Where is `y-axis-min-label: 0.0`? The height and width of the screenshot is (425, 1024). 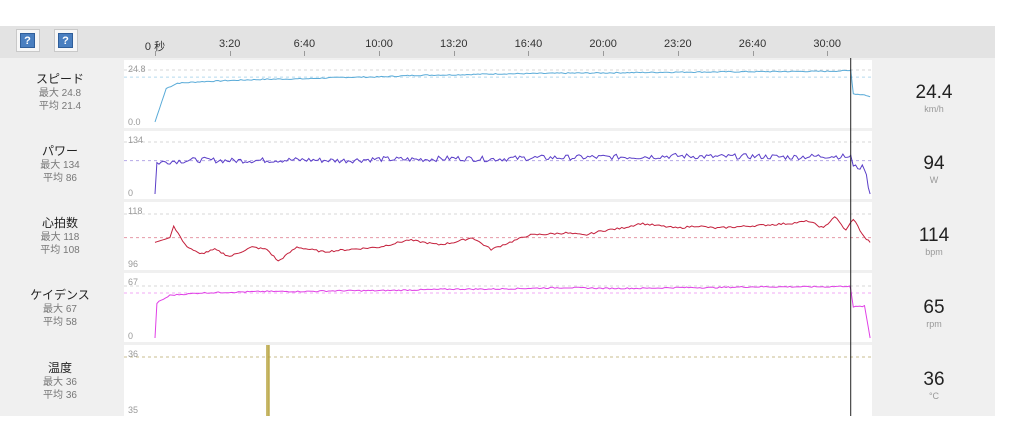 y-axis-min-label: 0.0 is located at coordinates (134, 122).